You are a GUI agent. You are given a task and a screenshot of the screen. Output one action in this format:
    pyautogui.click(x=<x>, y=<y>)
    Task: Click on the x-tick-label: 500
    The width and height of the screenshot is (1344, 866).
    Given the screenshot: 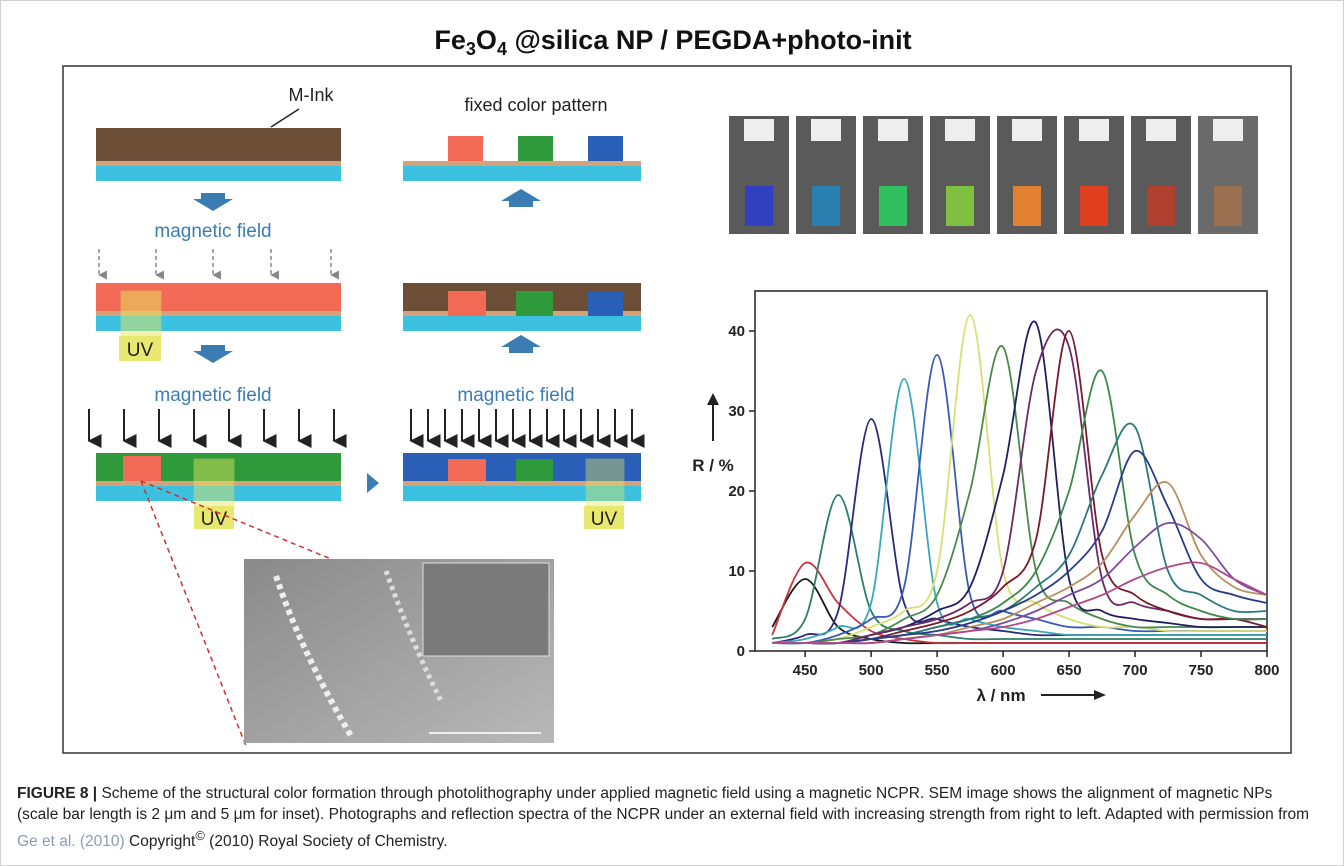 What is the action you would take?
    pyautogui.click(x=871, y=670)
    